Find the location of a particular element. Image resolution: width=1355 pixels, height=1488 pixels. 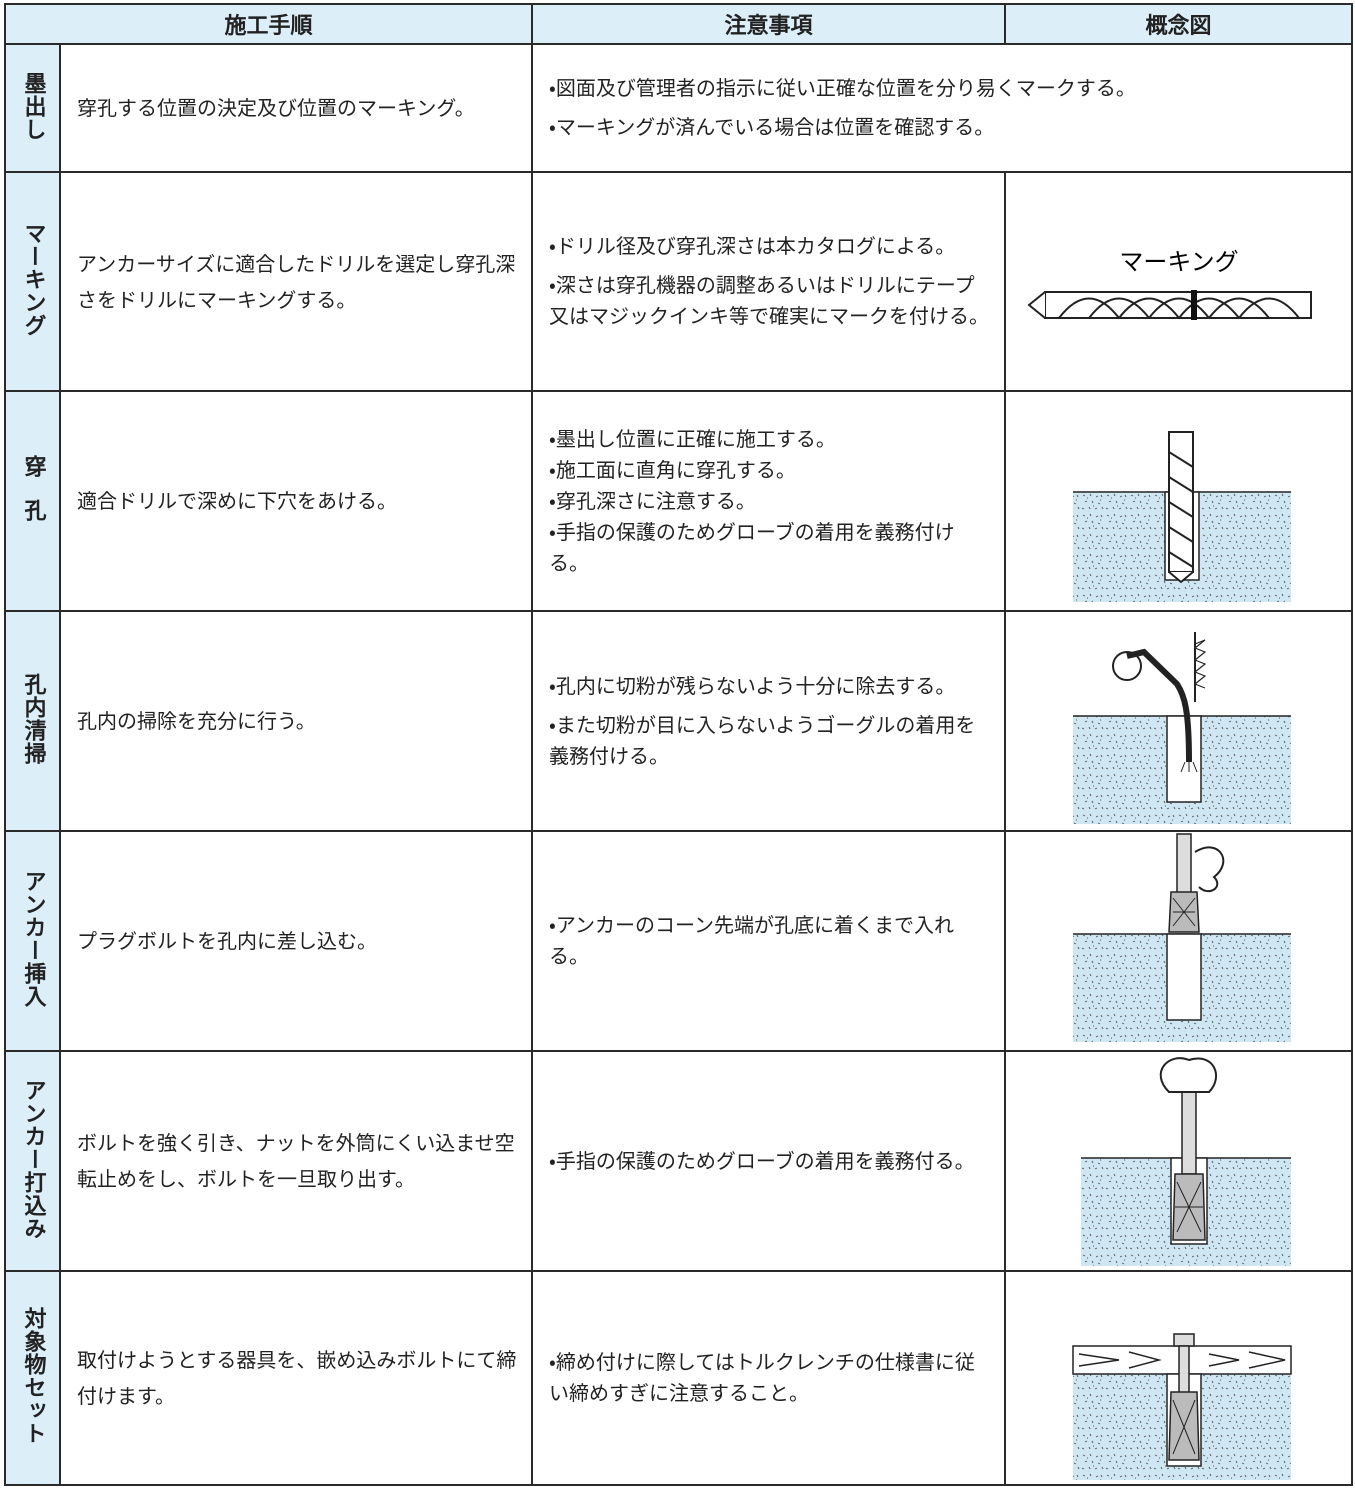

step-label: マーキング is located at coordinates (33, 279).